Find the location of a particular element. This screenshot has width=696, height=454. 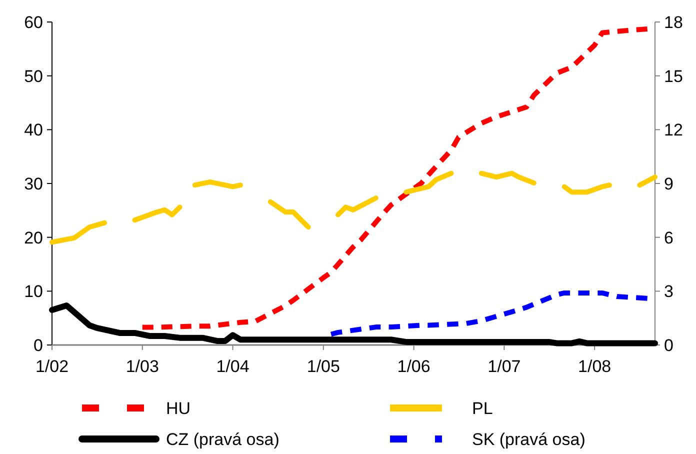

y2-tick-label: 12 is located at coordinates (673, 130).